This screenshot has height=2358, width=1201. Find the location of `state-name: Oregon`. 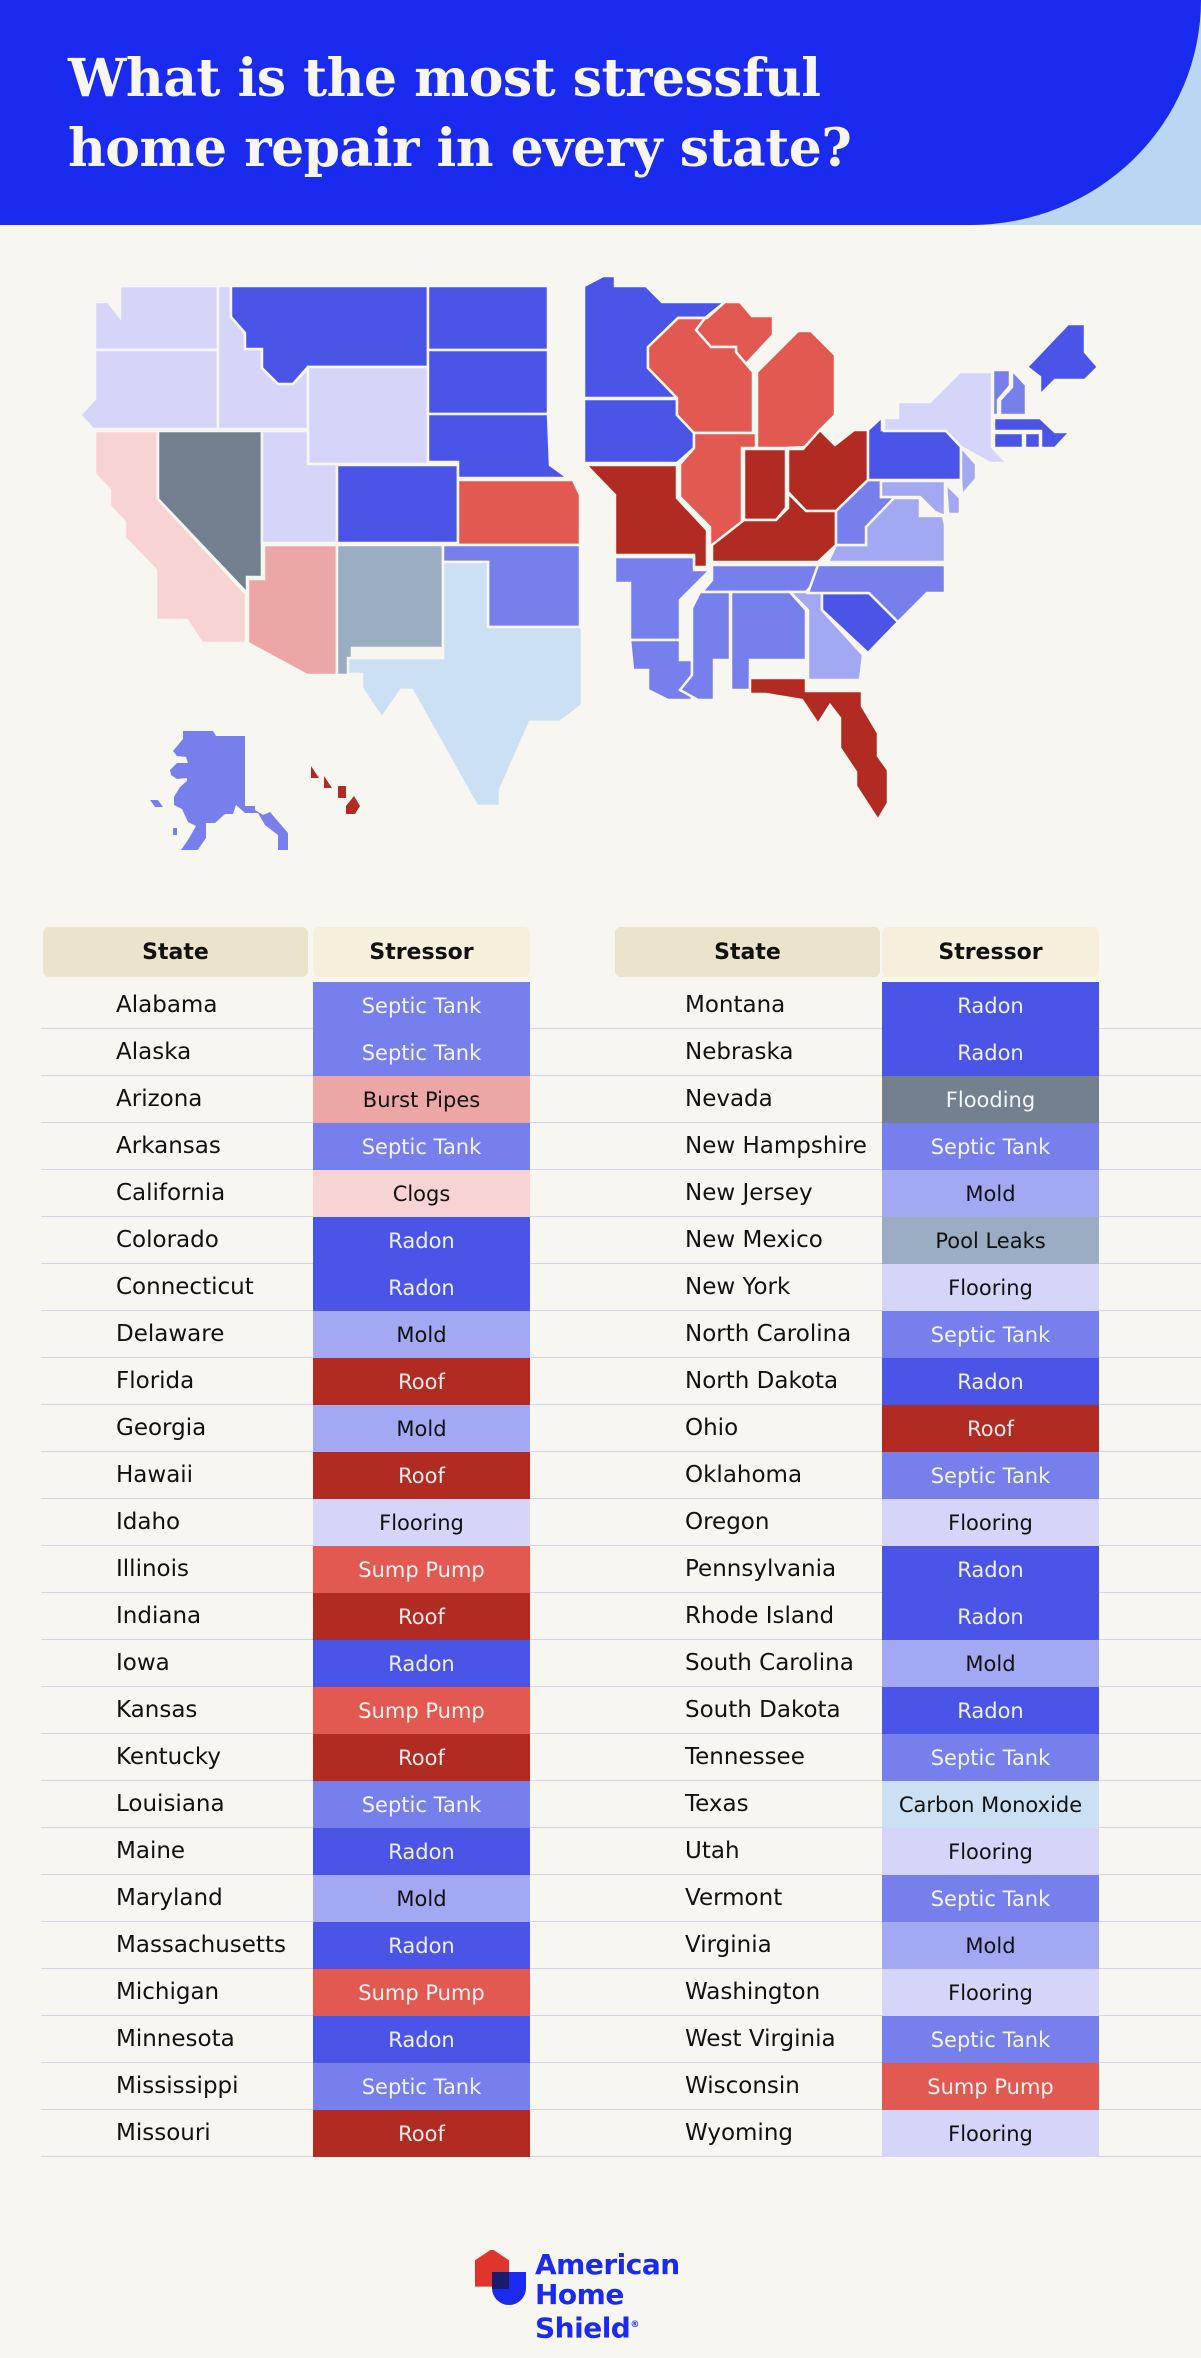

state-name: Oregon is located at coordinates (727, 1522).